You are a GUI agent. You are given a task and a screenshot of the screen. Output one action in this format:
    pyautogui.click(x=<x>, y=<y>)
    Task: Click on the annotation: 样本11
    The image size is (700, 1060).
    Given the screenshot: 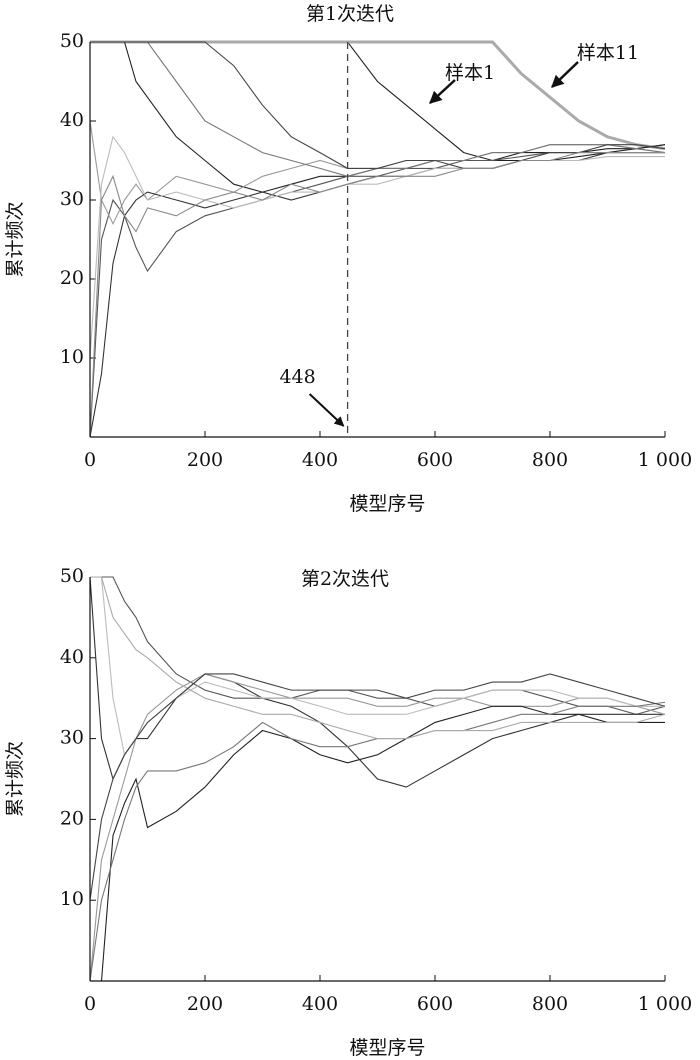 What is the action you would take?
    pyautogui.click(x=608, y=53)
    